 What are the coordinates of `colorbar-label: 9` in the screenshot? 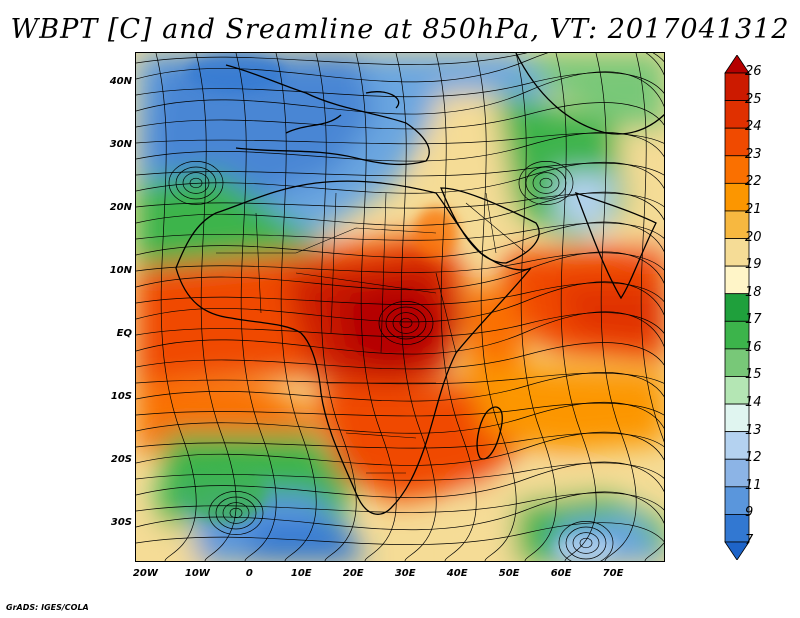 It's located at (749, 513).